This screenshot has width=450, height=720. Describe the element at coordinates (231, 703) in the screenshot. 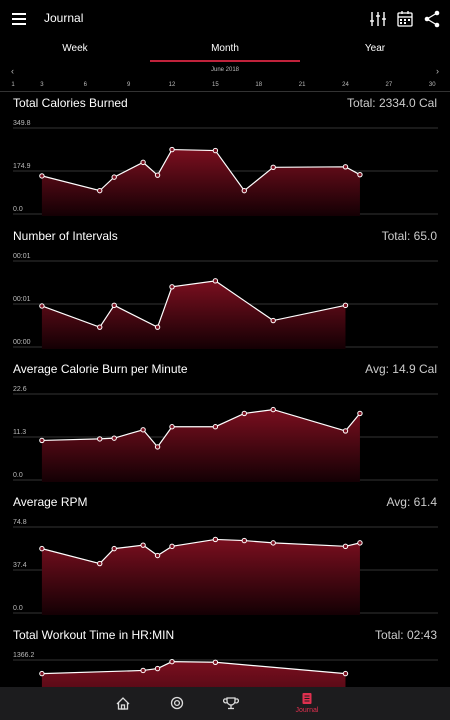

I see `trophy-icon` at that location.